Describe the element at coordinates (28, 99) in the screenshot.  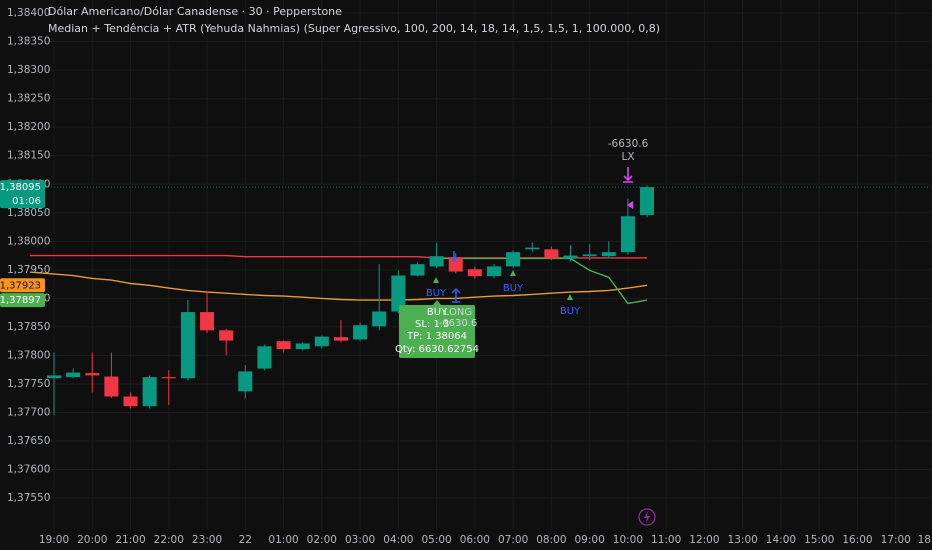
I see `y-tick-label: 1,38250` at that location.